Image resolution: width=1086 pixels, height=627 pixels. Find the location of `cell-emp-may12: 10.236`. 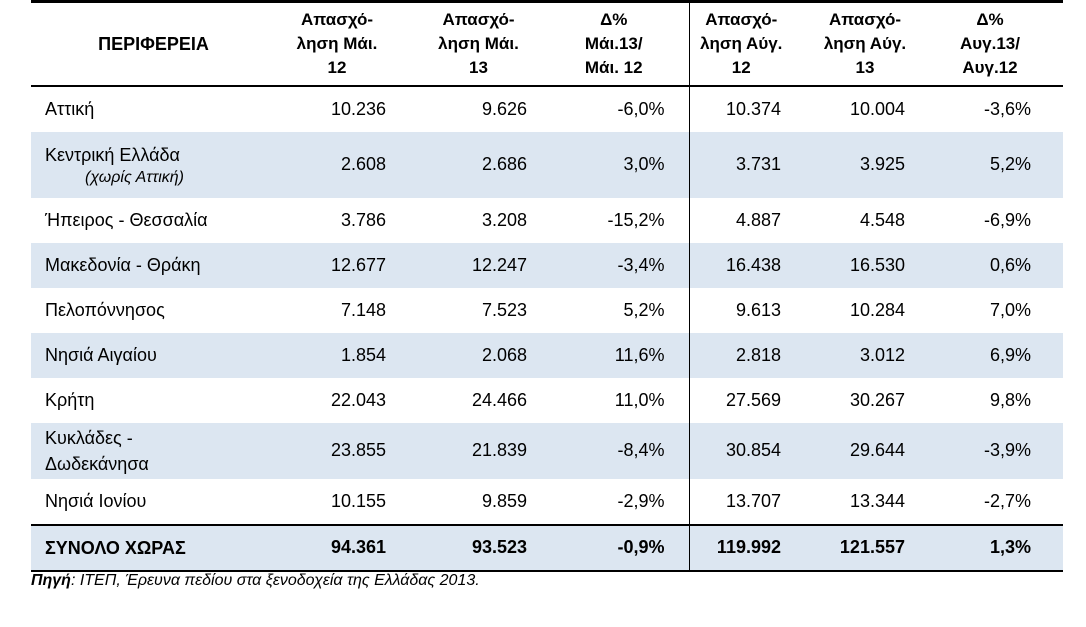

cell-emp-may12: 10.236 is located at coordinates (358, 108).